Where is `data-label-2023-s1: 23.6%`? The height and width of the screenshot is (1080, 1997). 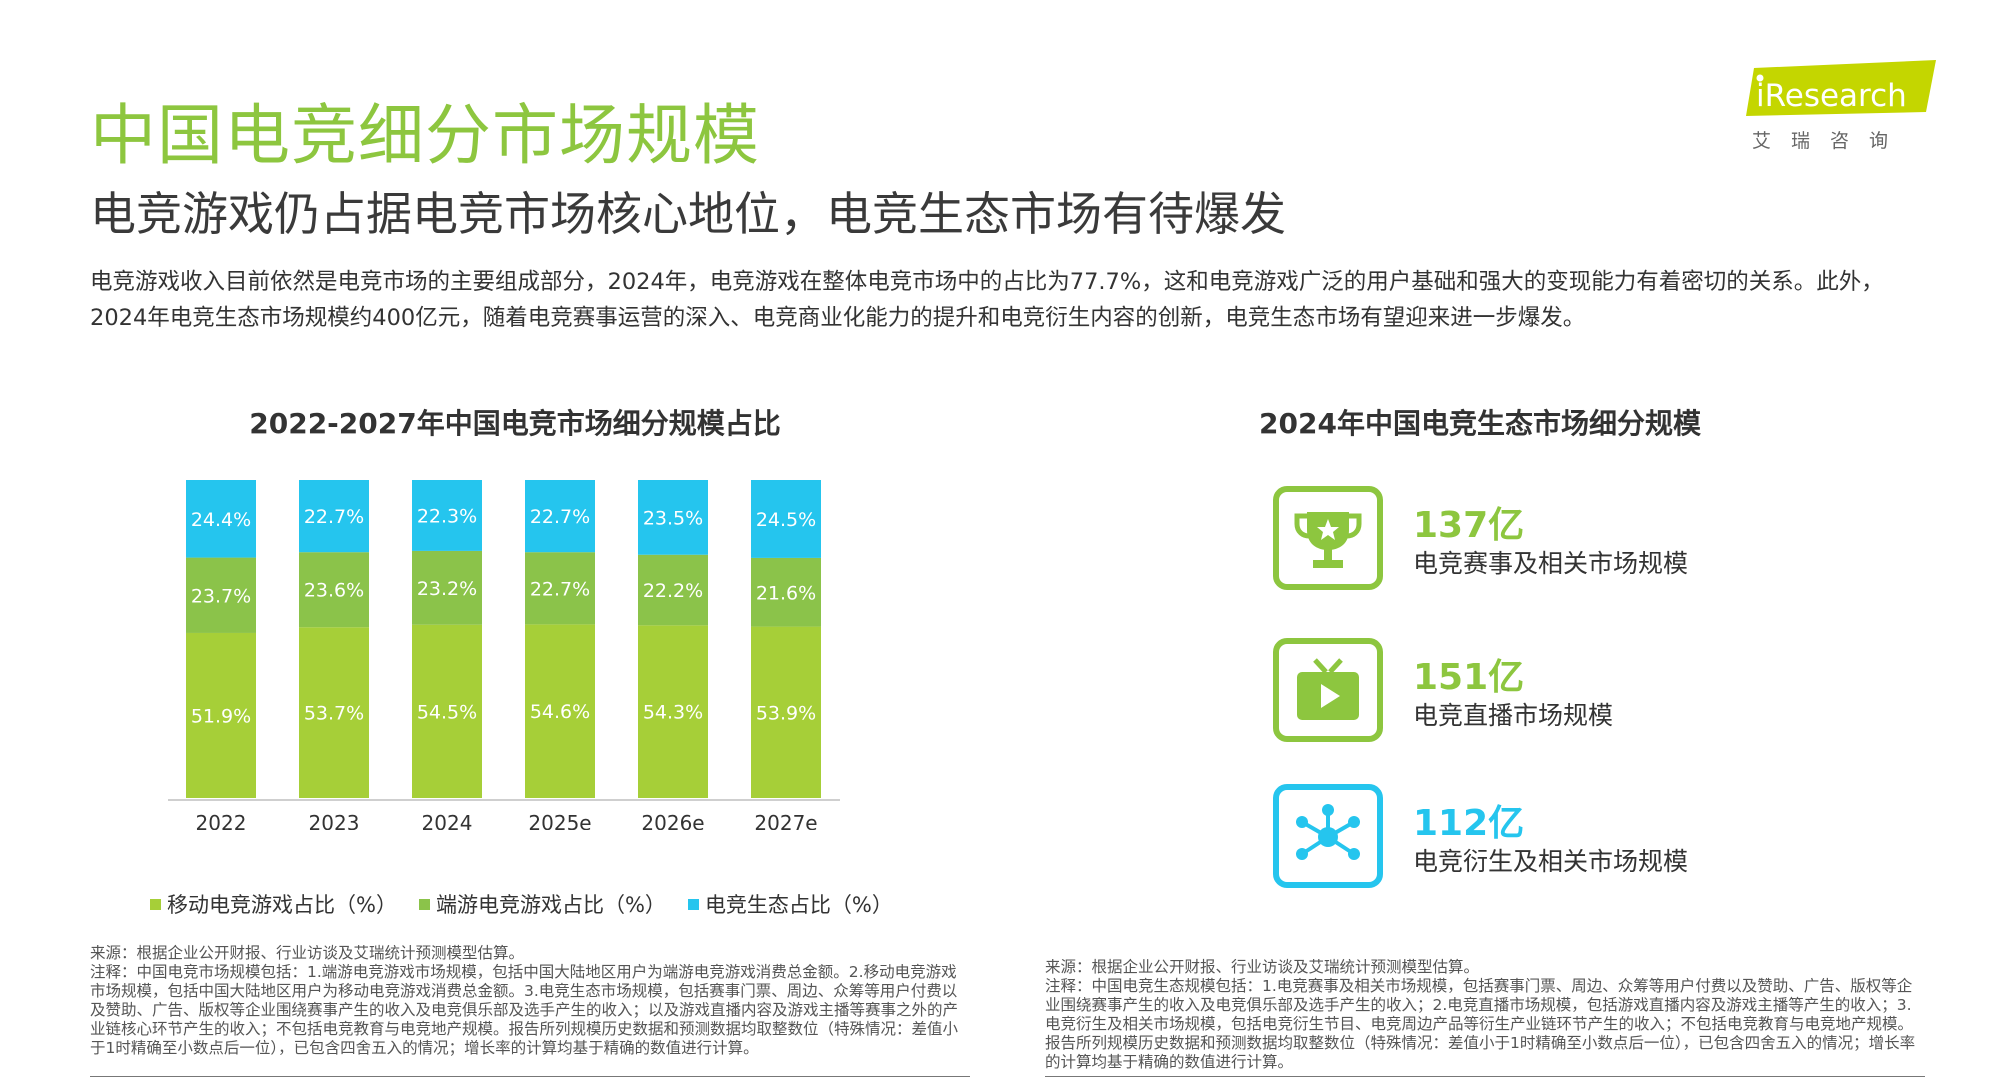
data-label-2023-s1: 23.6% is located at coordinates (334, 591).